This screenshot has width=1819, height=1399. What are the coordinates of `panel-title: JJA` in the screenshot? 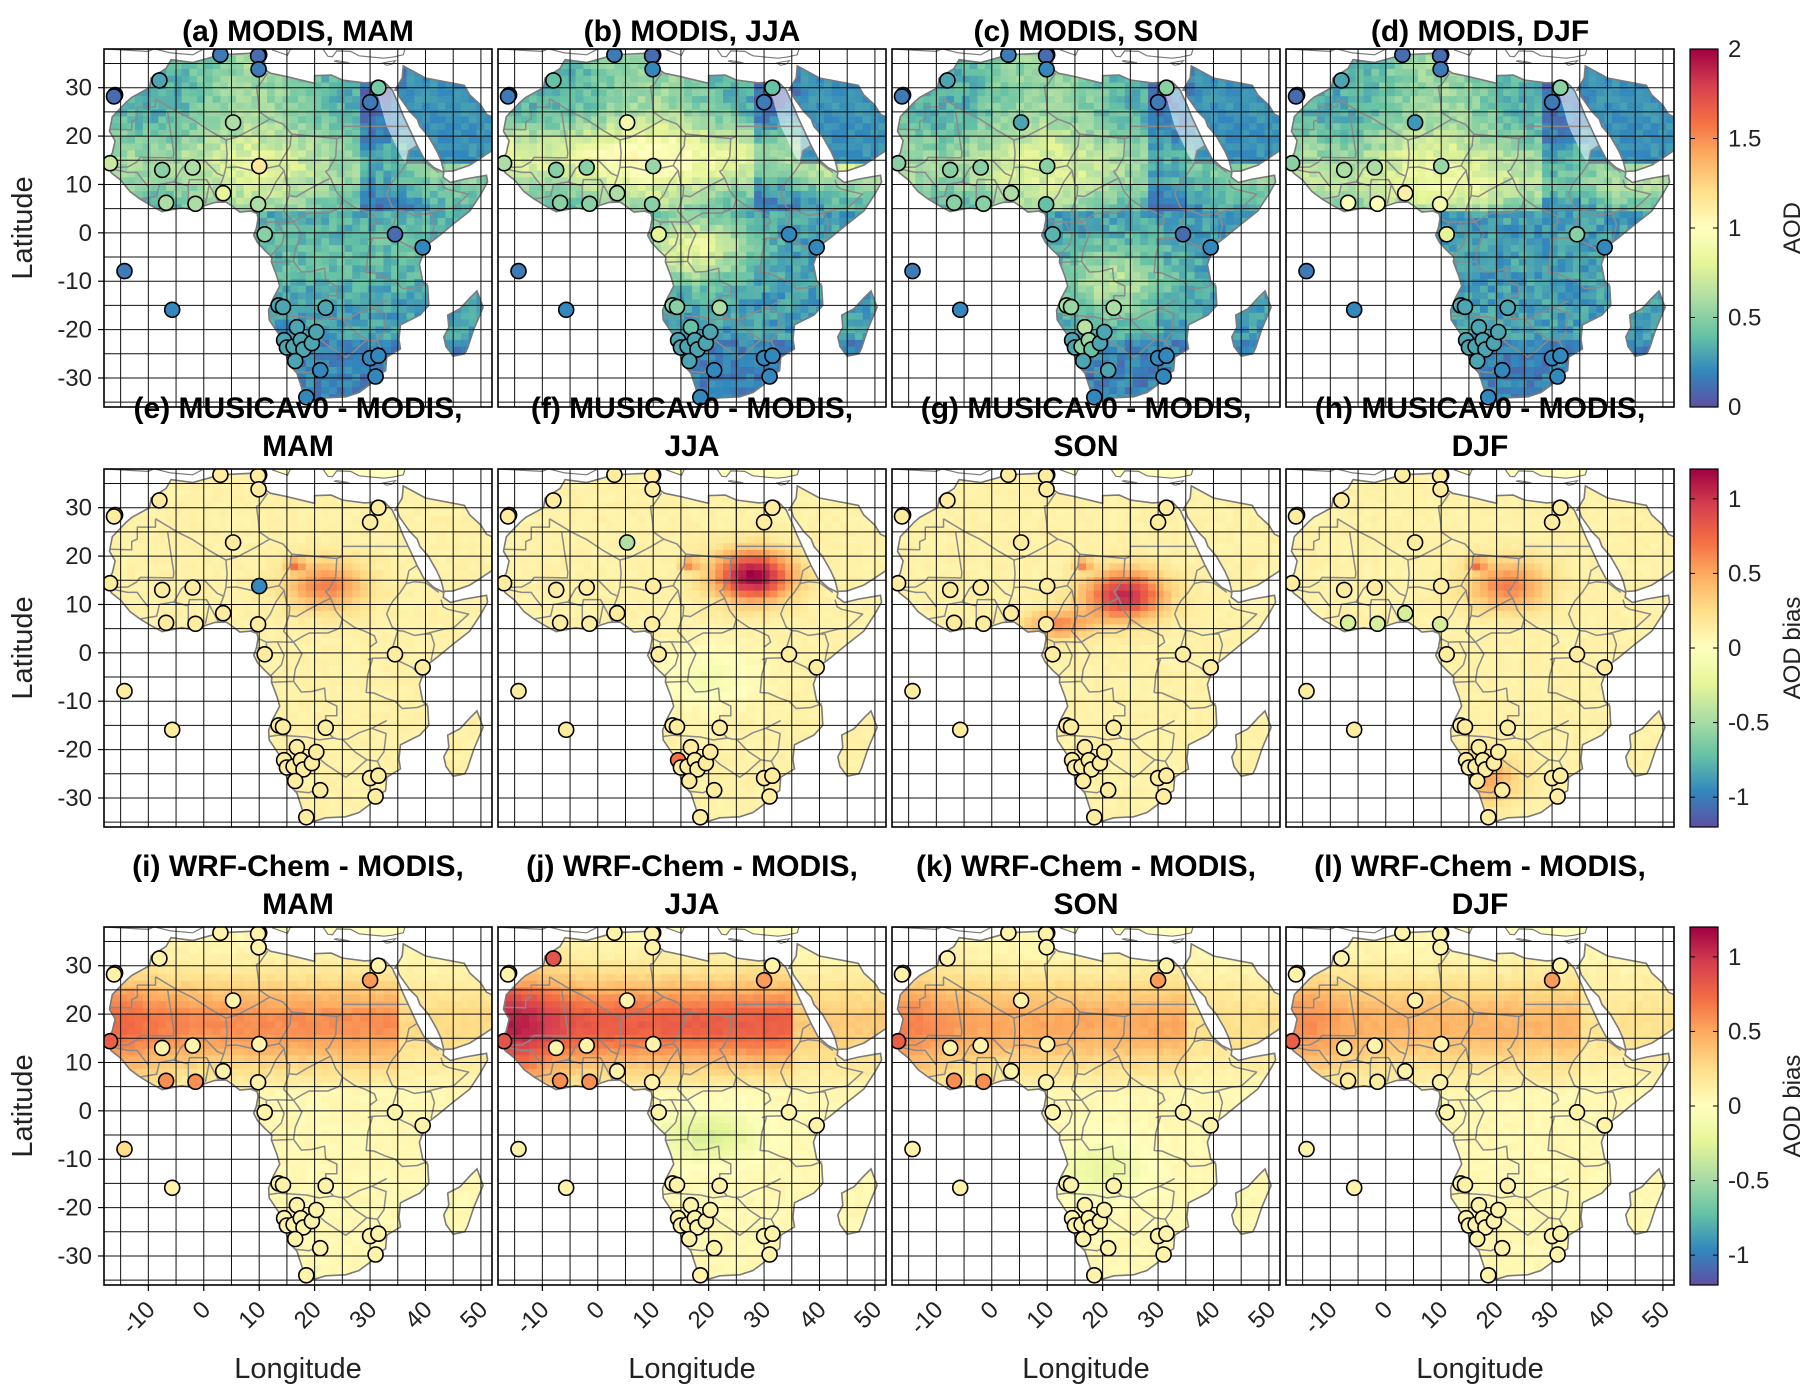 It's located at (691, 446).